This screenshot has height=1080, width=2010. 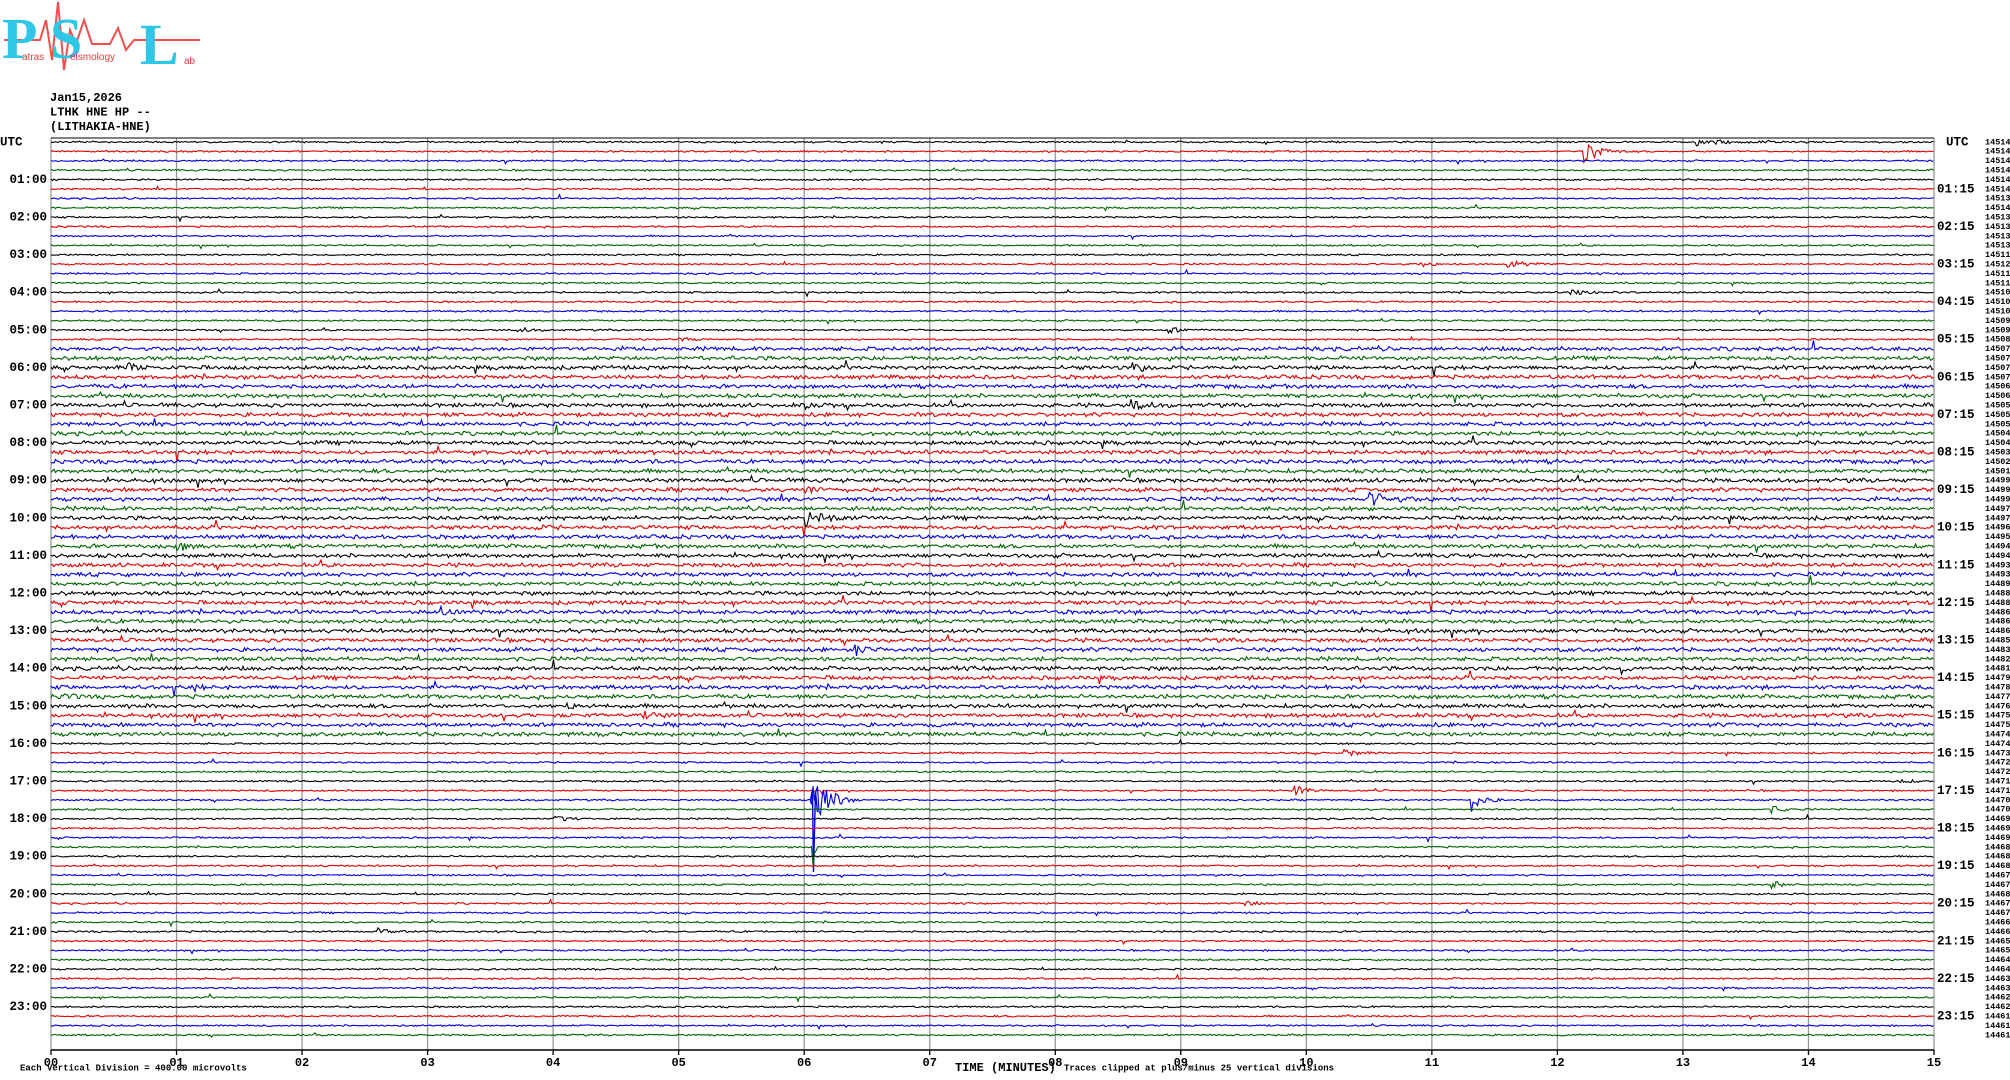 I want to click on row-value: 14478, so click(x=1997, y=687).